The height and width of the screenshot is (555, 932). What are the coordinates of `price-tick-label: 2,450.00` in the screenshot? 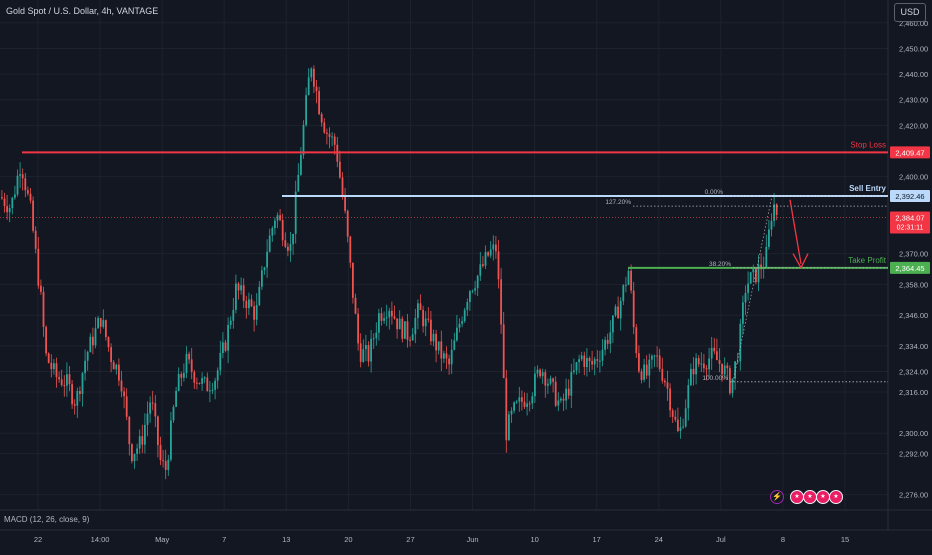 It's located at (913, 48).